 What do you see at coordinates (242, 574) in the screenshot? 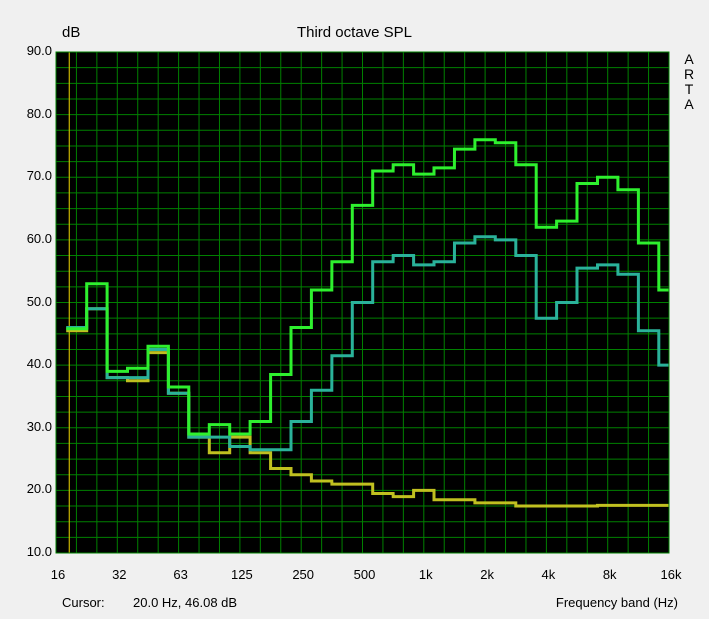
I see `x-tick-label: 125` at bounding box center [242, 574].